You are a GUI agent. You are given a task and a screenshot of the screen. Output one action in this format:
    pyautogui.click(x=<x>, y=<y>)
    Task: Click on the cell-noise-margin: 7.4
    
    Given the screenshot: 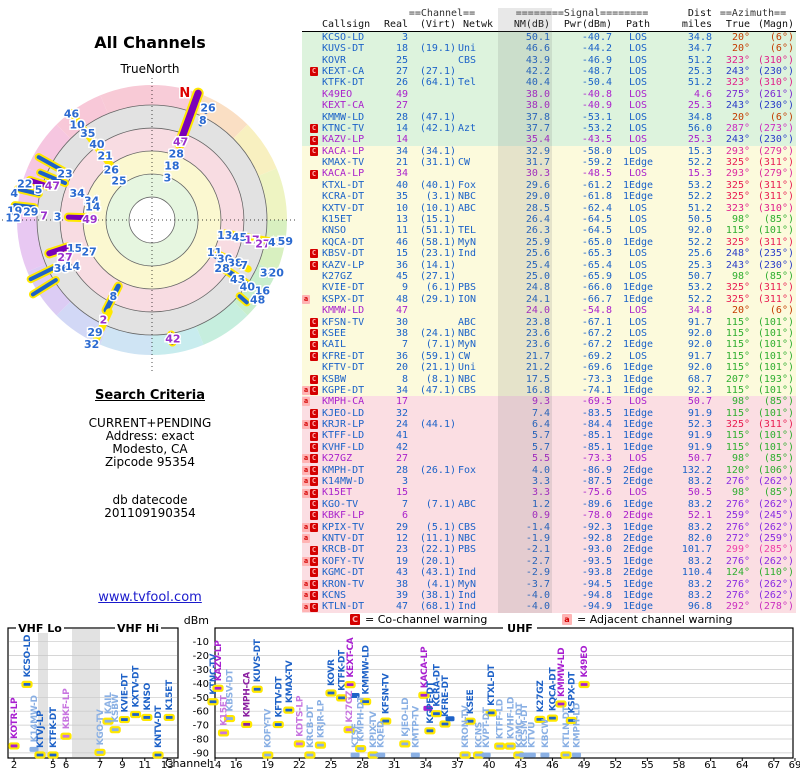 What is the action you would take?
    pyautogui.click(x=540, y=413)
    